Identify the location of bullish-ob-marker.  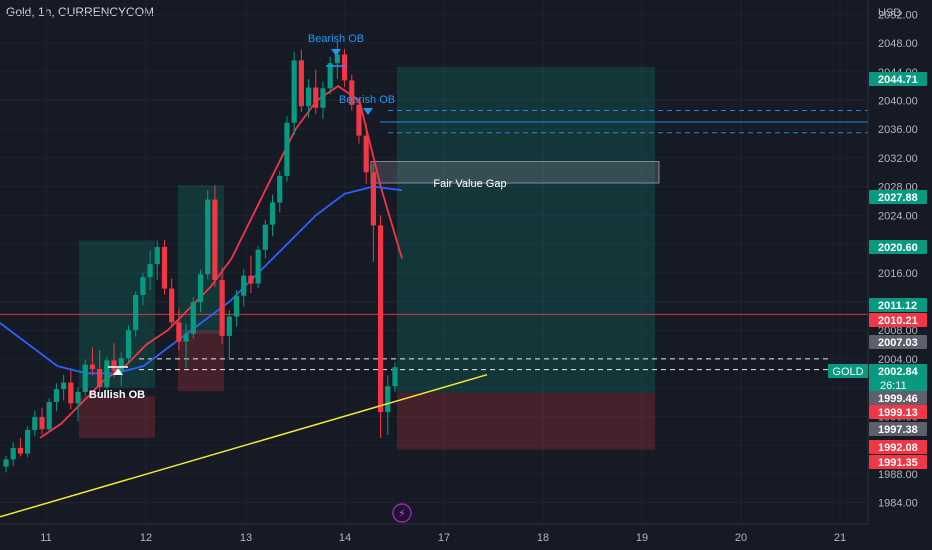
(118, 371).